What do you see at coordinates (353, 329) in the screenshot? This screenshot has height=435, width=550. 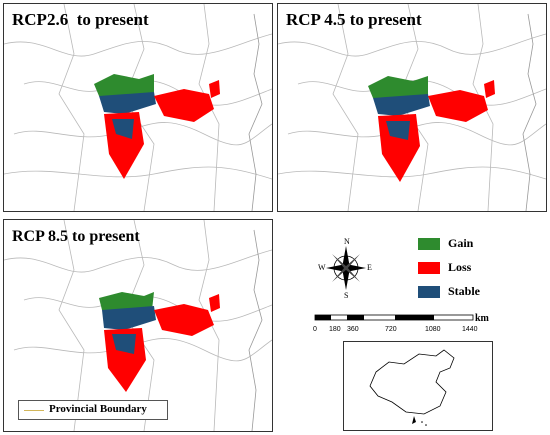 I see `scale-tick: 360` at bounding box center [353, 329].